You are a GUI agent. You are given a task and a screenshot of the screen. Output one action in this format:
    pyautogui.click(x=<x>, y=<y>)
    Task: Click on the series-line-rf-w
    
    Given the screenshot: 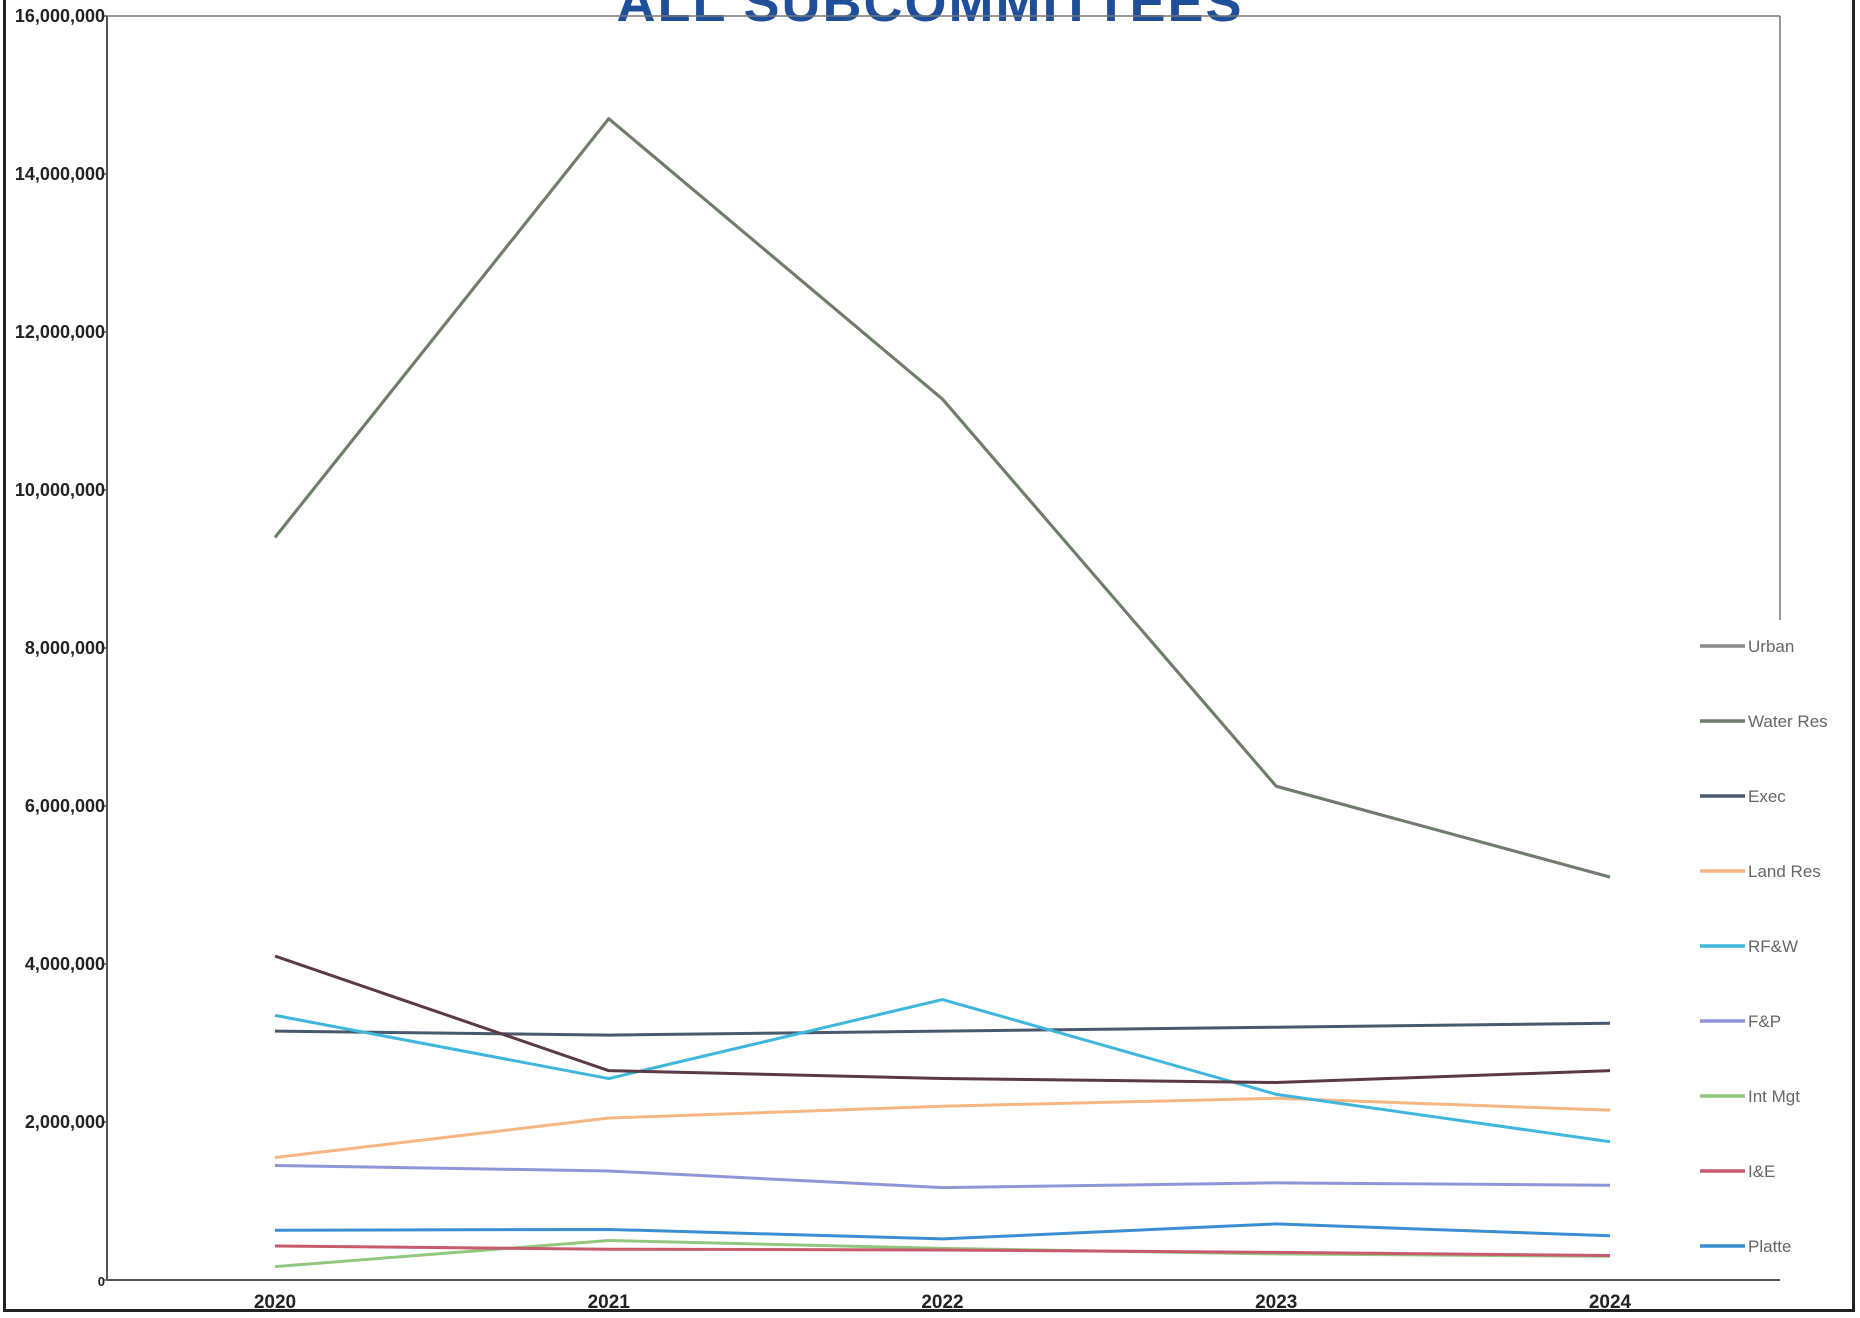 What is the action you would take?
    pyautogui.click(x=942, y=1071)
    